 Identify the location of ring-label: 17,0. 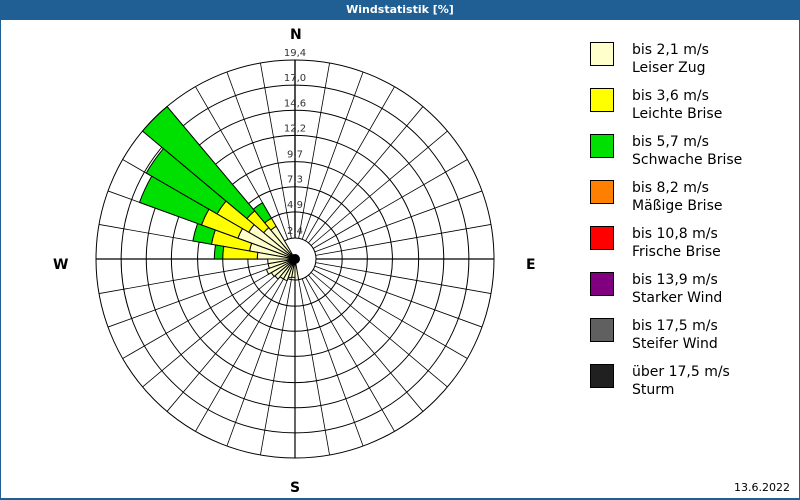
(295, 78).